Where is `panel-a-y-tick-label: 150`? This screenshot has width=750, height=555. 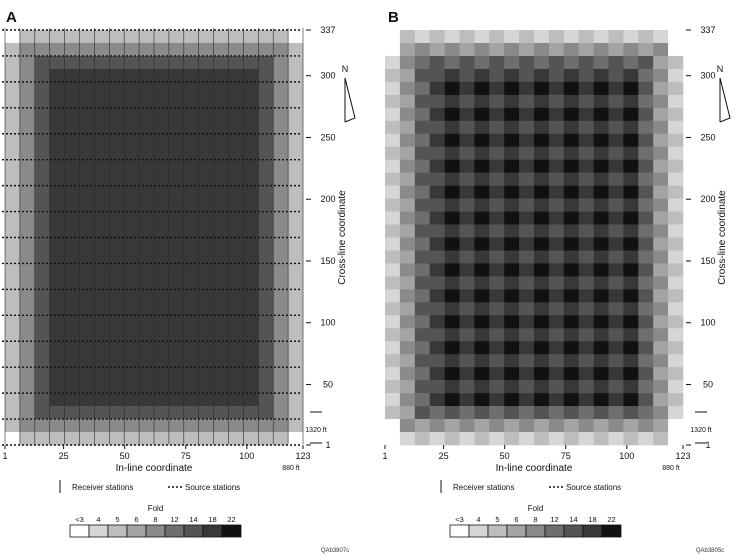 panel-a-y-tick-label: 150 is located at coordinates (327, 261).